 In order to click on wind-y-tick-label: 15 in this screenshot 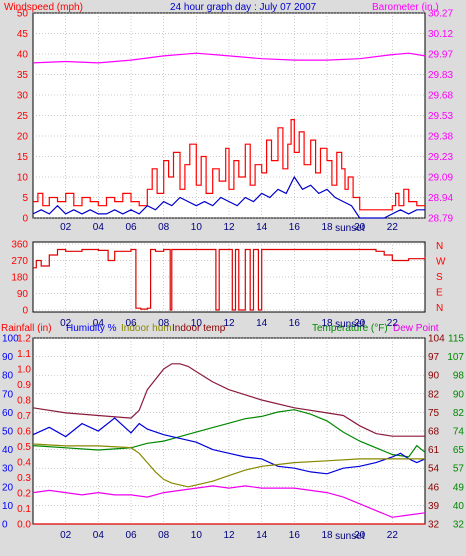, I will do `click(23, 157)`.